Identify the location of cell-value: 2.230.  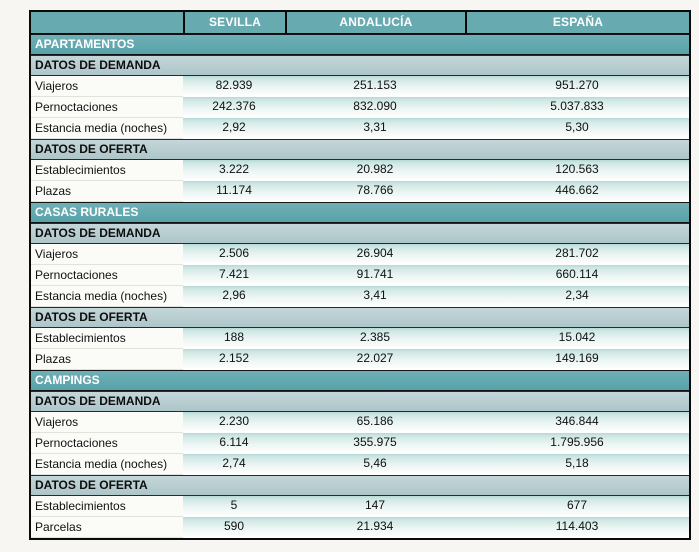
(234, 422).